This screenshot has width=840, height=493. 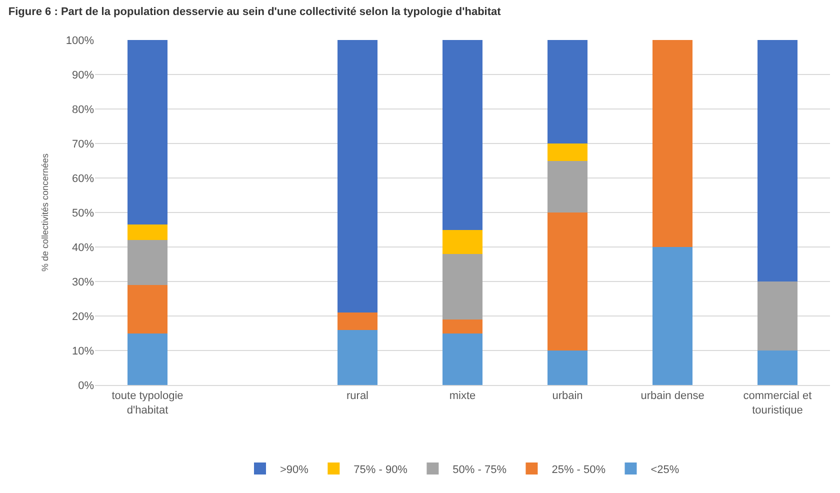 I want to click on x-tick-label: toute typologie d'habitat, so click(x=148, y=403).